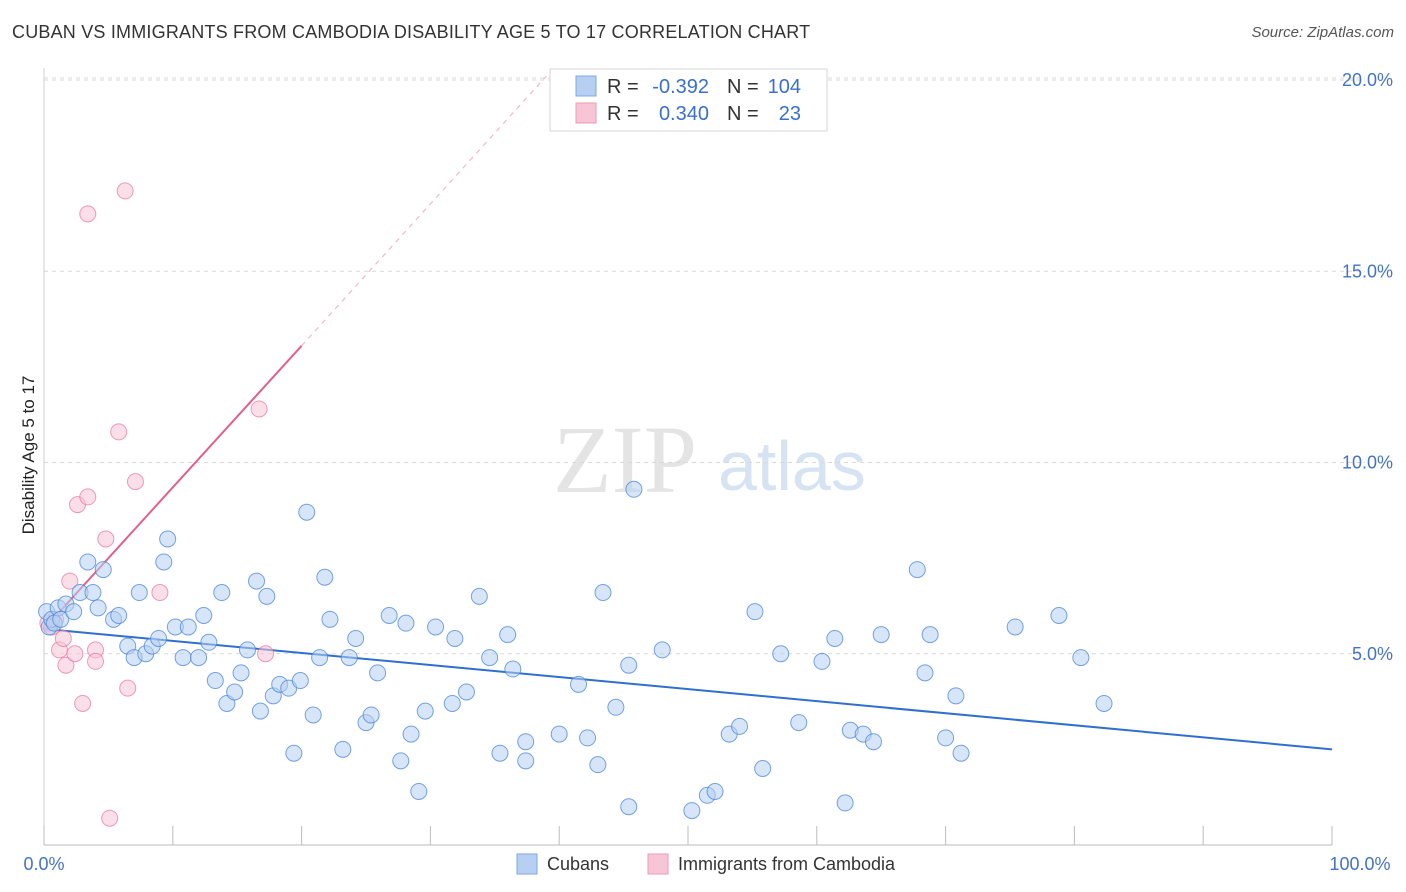 The image size is (1406, 892). Describe the element at coordinates (688, 835) in the screenshot. I see `x-ticks` at that location.